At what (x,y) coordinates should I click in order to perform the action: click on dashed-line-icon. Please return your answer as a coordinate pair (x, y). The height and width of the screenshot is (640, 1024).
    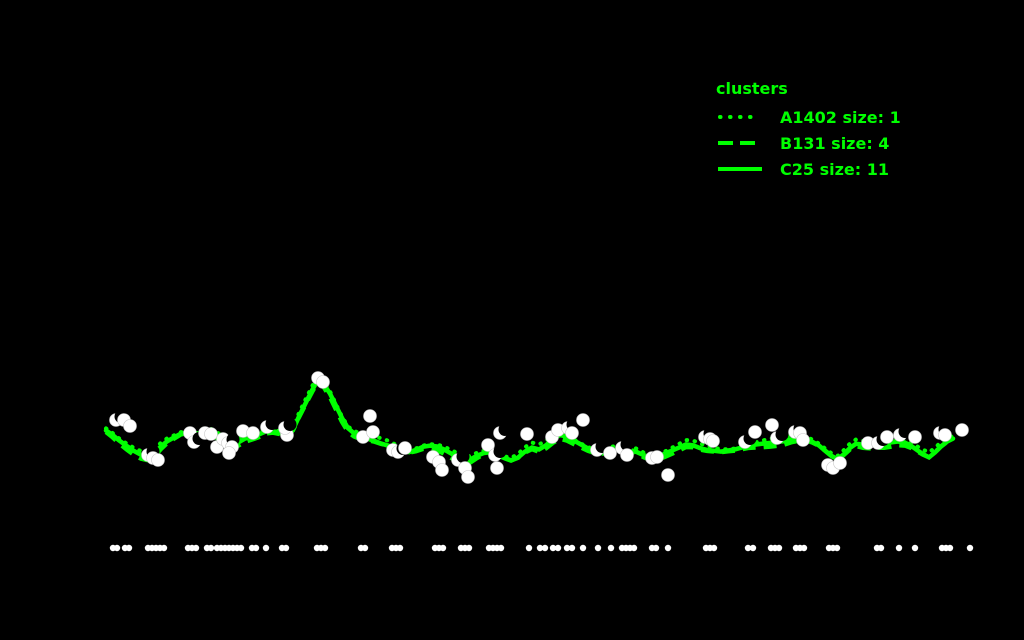
    Looking at the image, I should click on (740, 143).